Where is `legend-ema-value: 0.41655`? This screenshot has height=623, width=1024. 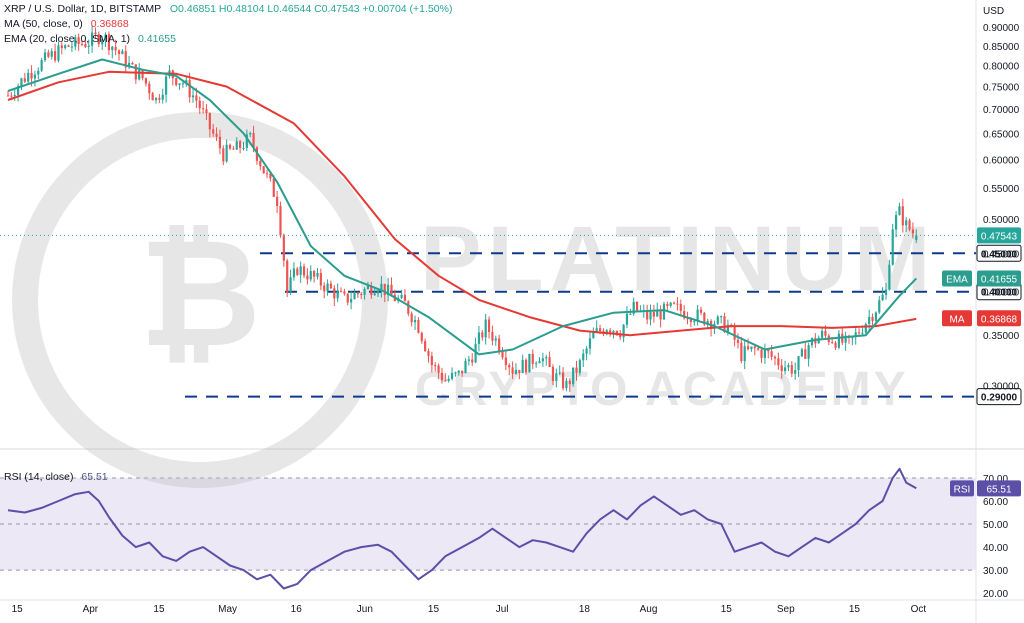
legend-ema-value: 0.41655 is located at coordinates (156, 39).